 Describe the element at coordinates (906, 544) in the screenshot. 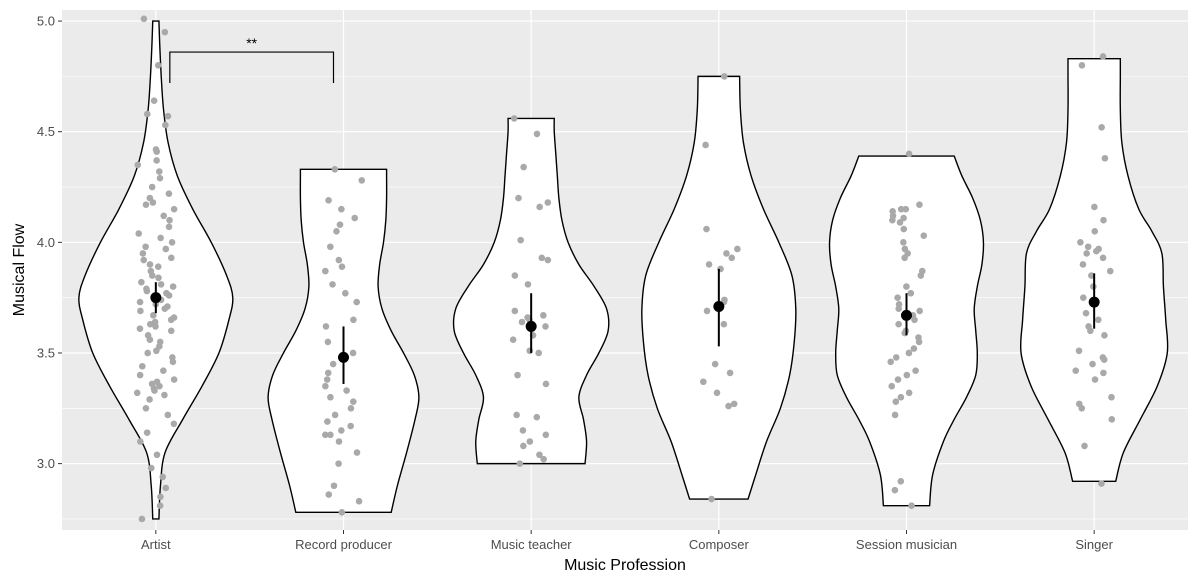

I see `x-tick-label: Session musician` at that location.